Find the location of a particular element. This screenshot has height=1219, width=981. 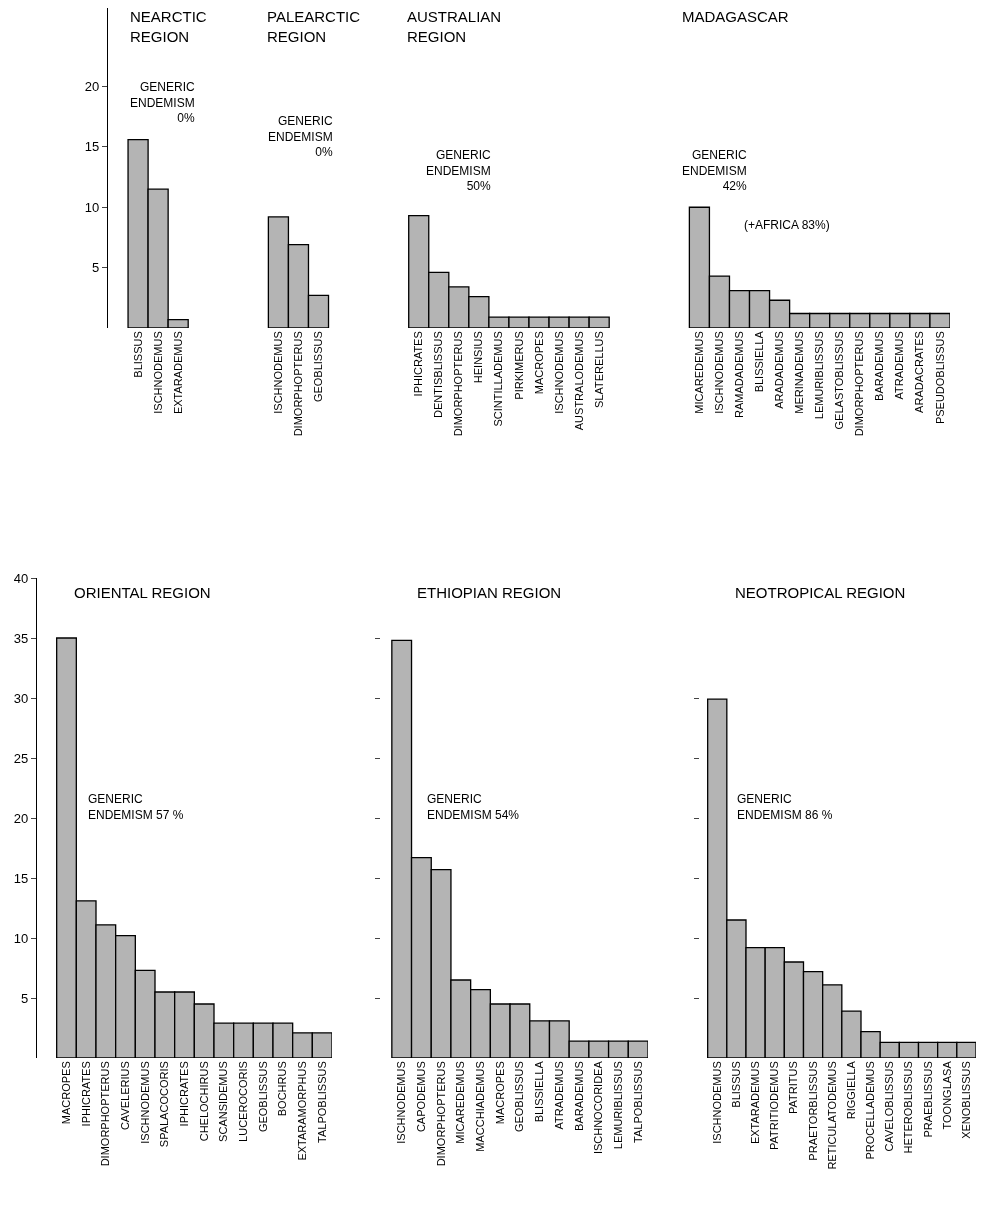

annotation: NEARCTIC REGION is located at coordinates (168, 26).